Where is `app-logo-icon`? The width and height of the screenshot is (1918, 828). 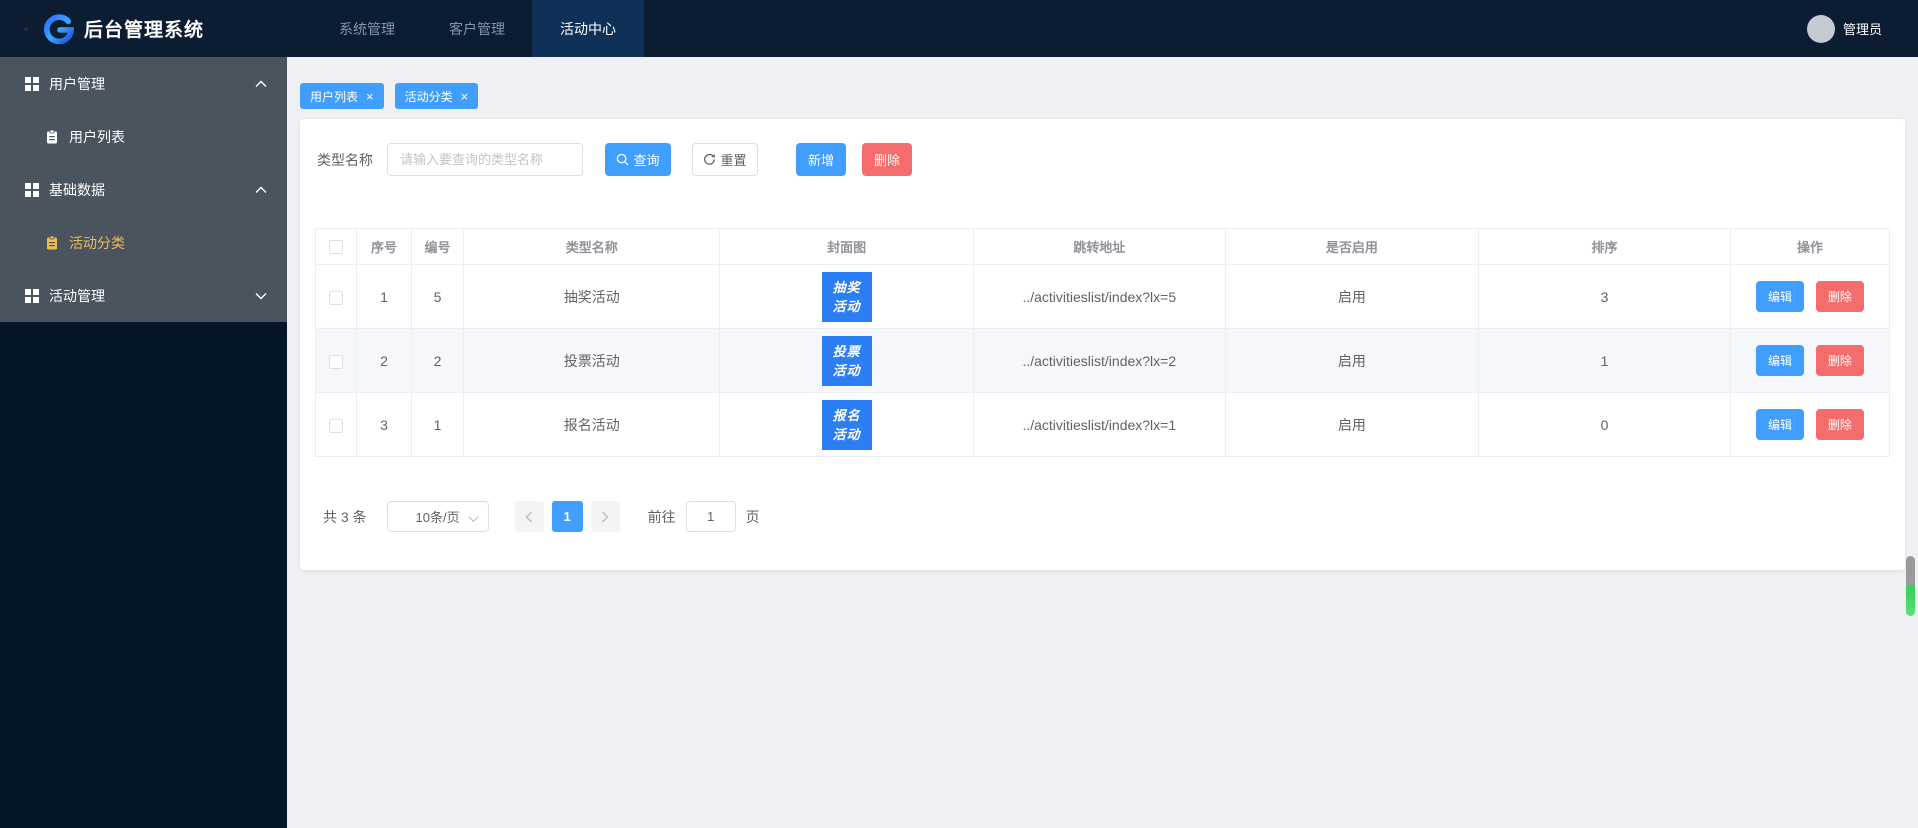 app-logo-icon is located at coordinates (59, 28).